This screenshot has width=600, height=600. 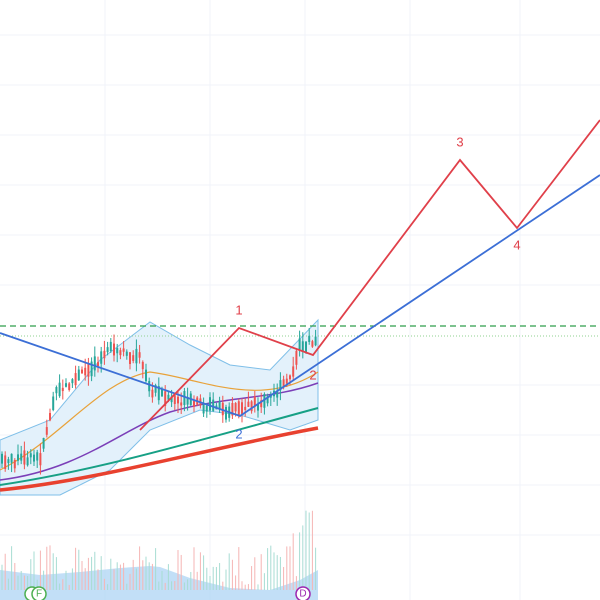 I want to click on ma-orange, so click(x=159, y=421).